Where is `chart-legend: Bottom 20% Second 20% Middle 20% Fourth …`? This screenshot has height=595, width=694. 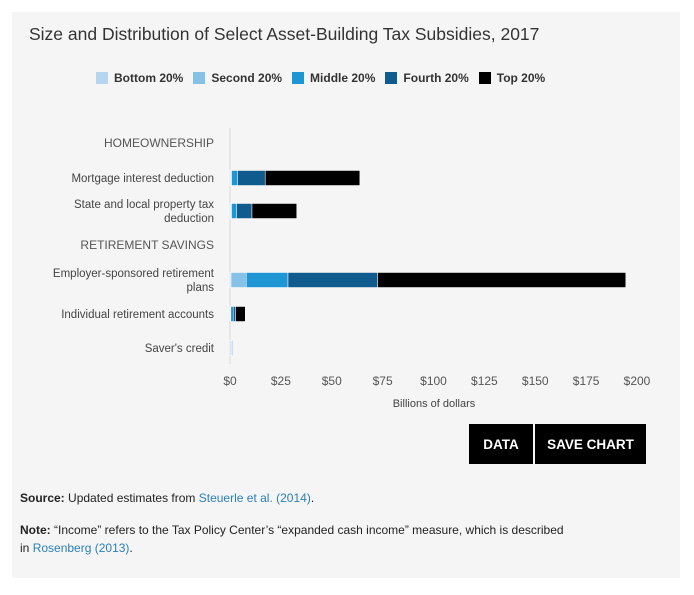 chart-legend: Bottom 20% Second 20% Middle 20% Fourth … is located at coordinates (325, 78).